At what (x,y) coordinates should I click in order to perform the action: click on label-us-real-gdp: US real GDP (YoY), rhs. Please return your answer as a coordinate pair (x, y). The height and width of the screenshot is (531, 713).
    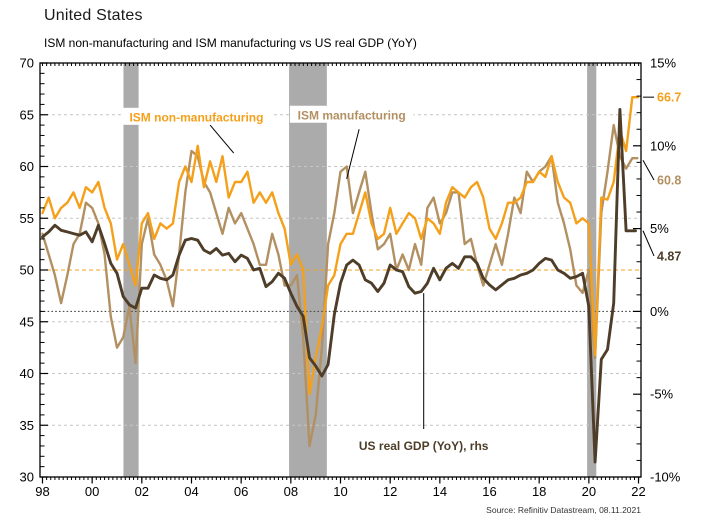
    Looking at the image, I should click on (424, 446).